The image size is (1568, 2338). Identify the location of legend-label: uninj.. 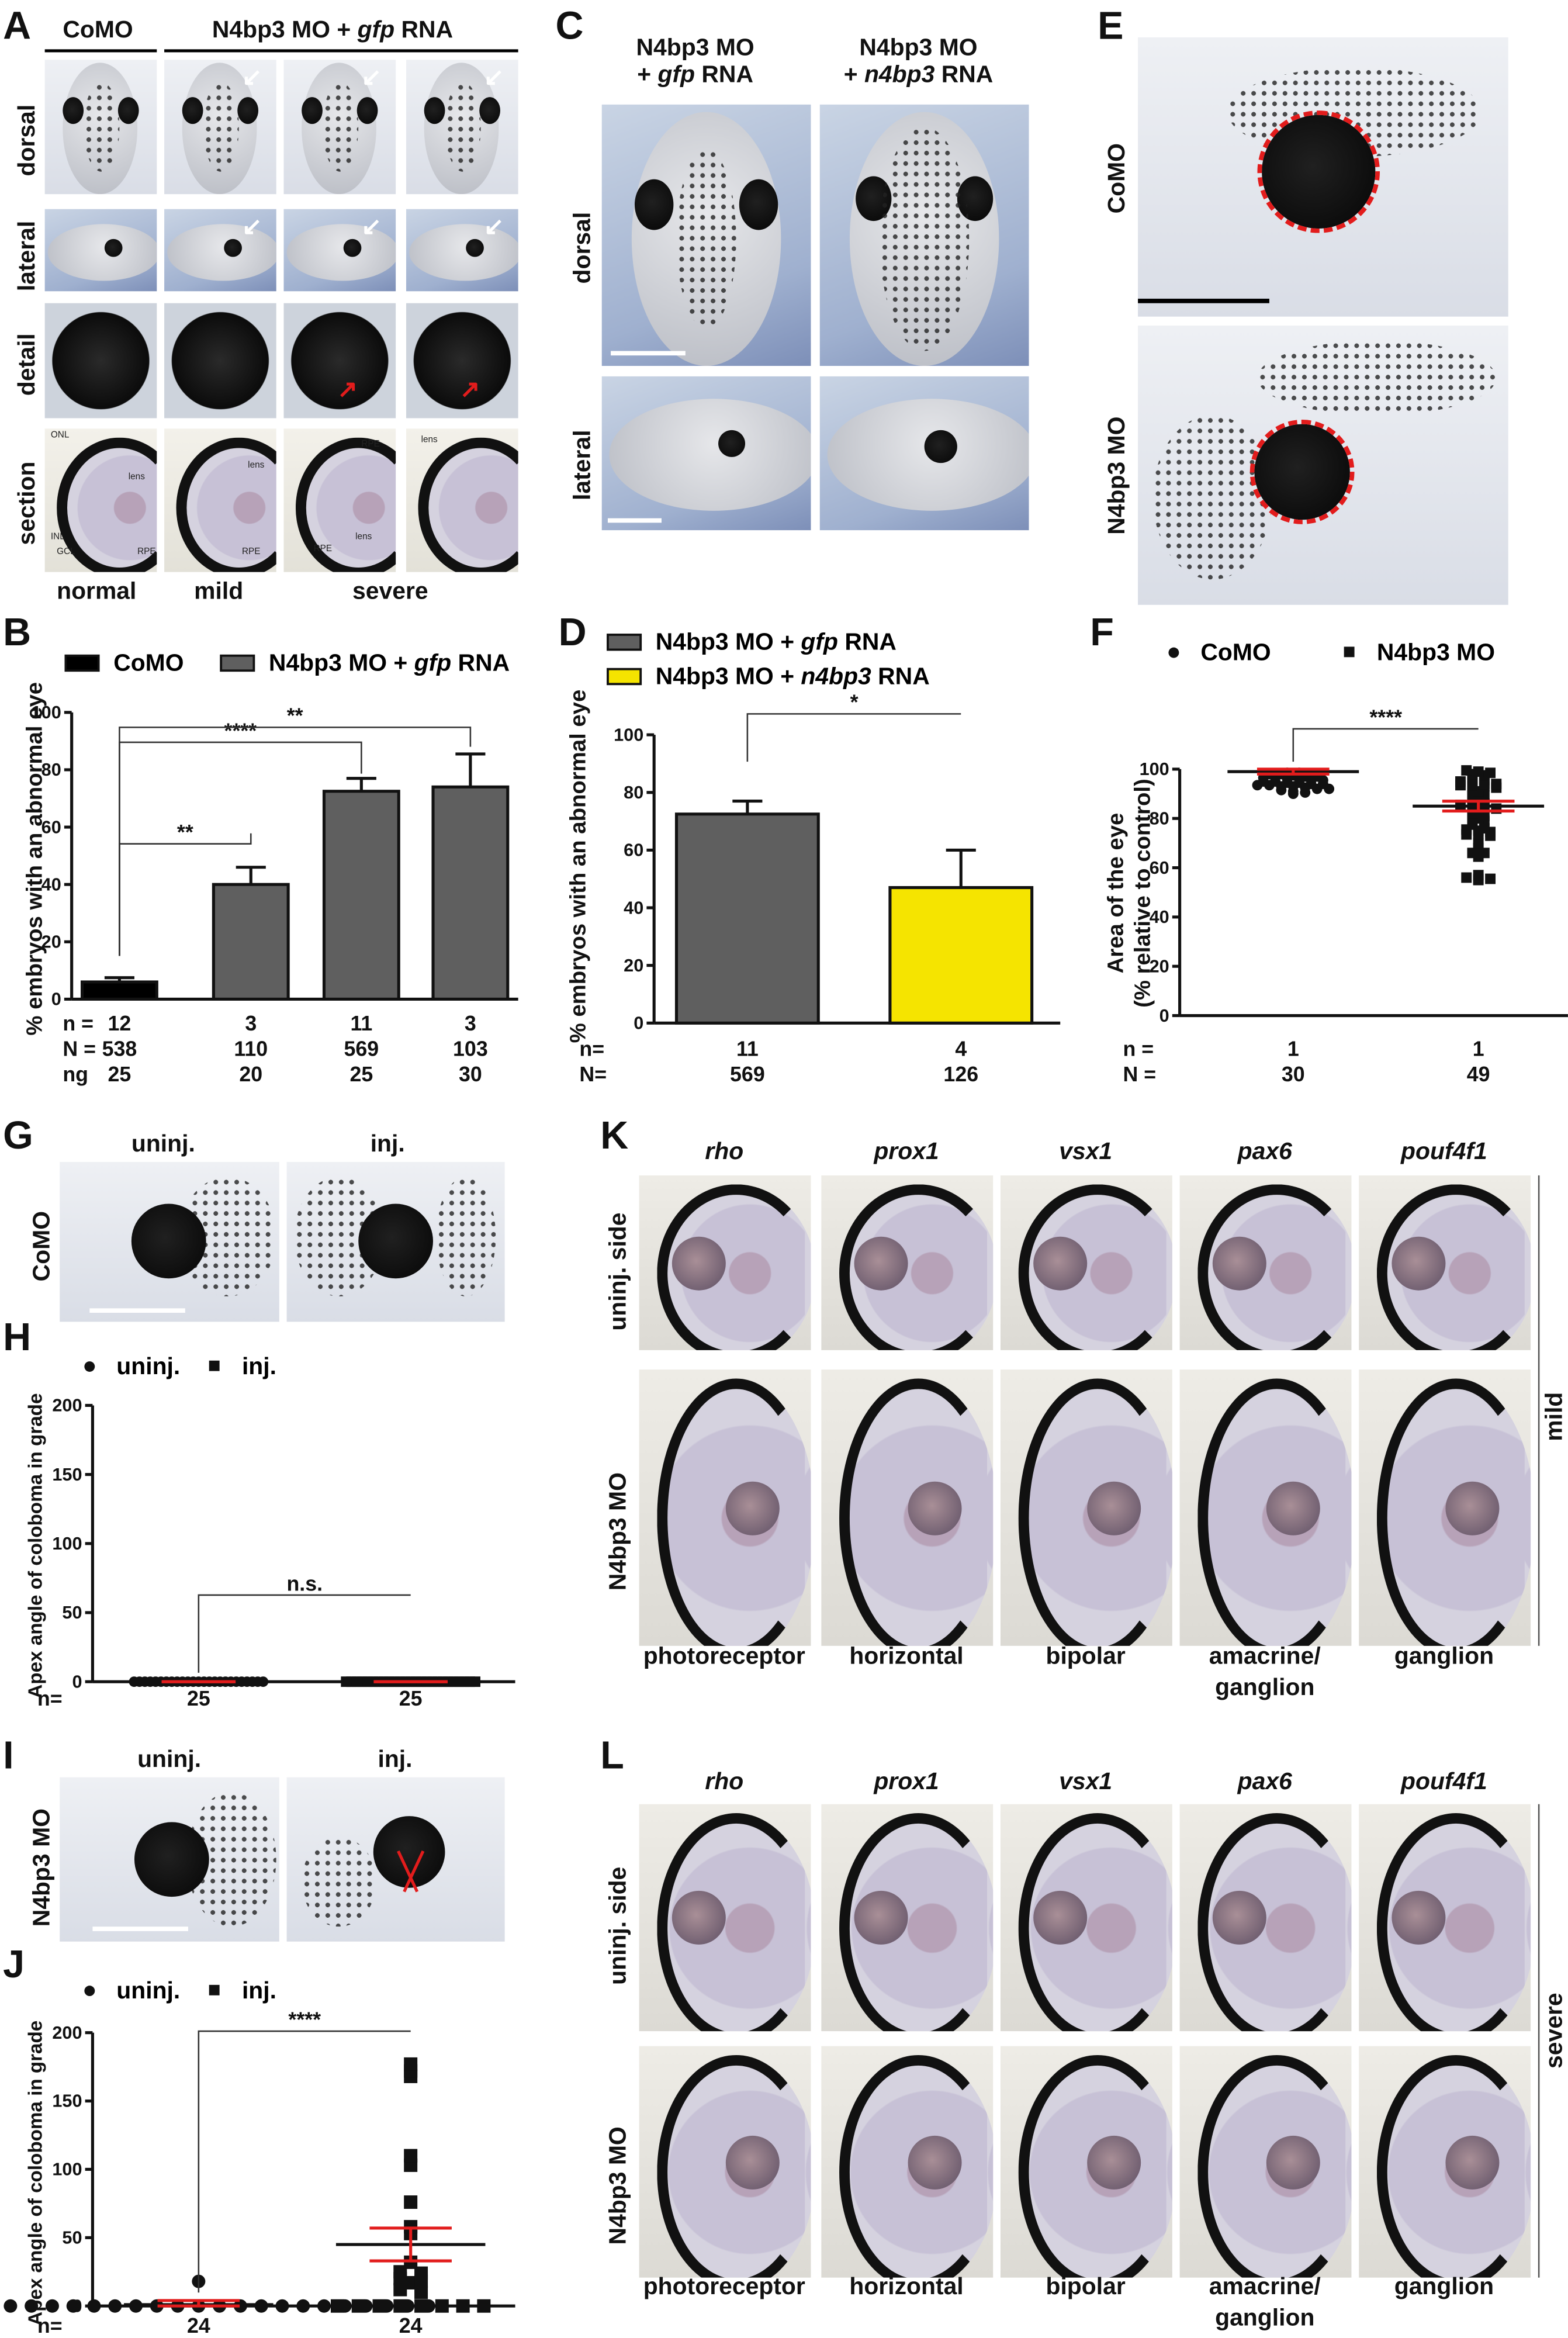
(148, 1990).